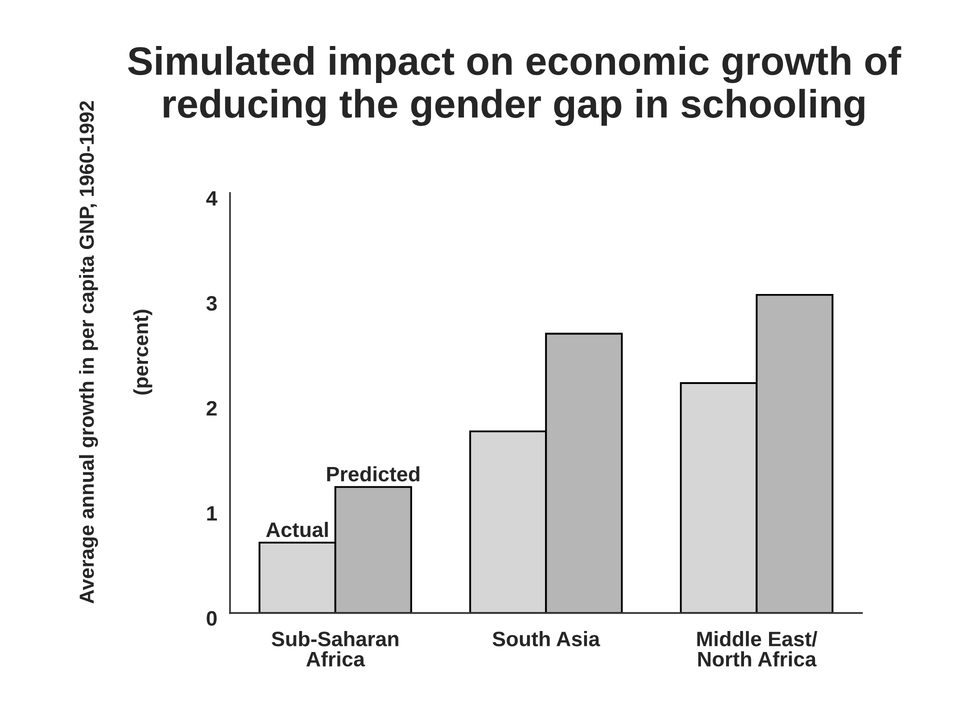  I want to click on x-tick-label: Sub-Saharan Africa, so click(335, 649).